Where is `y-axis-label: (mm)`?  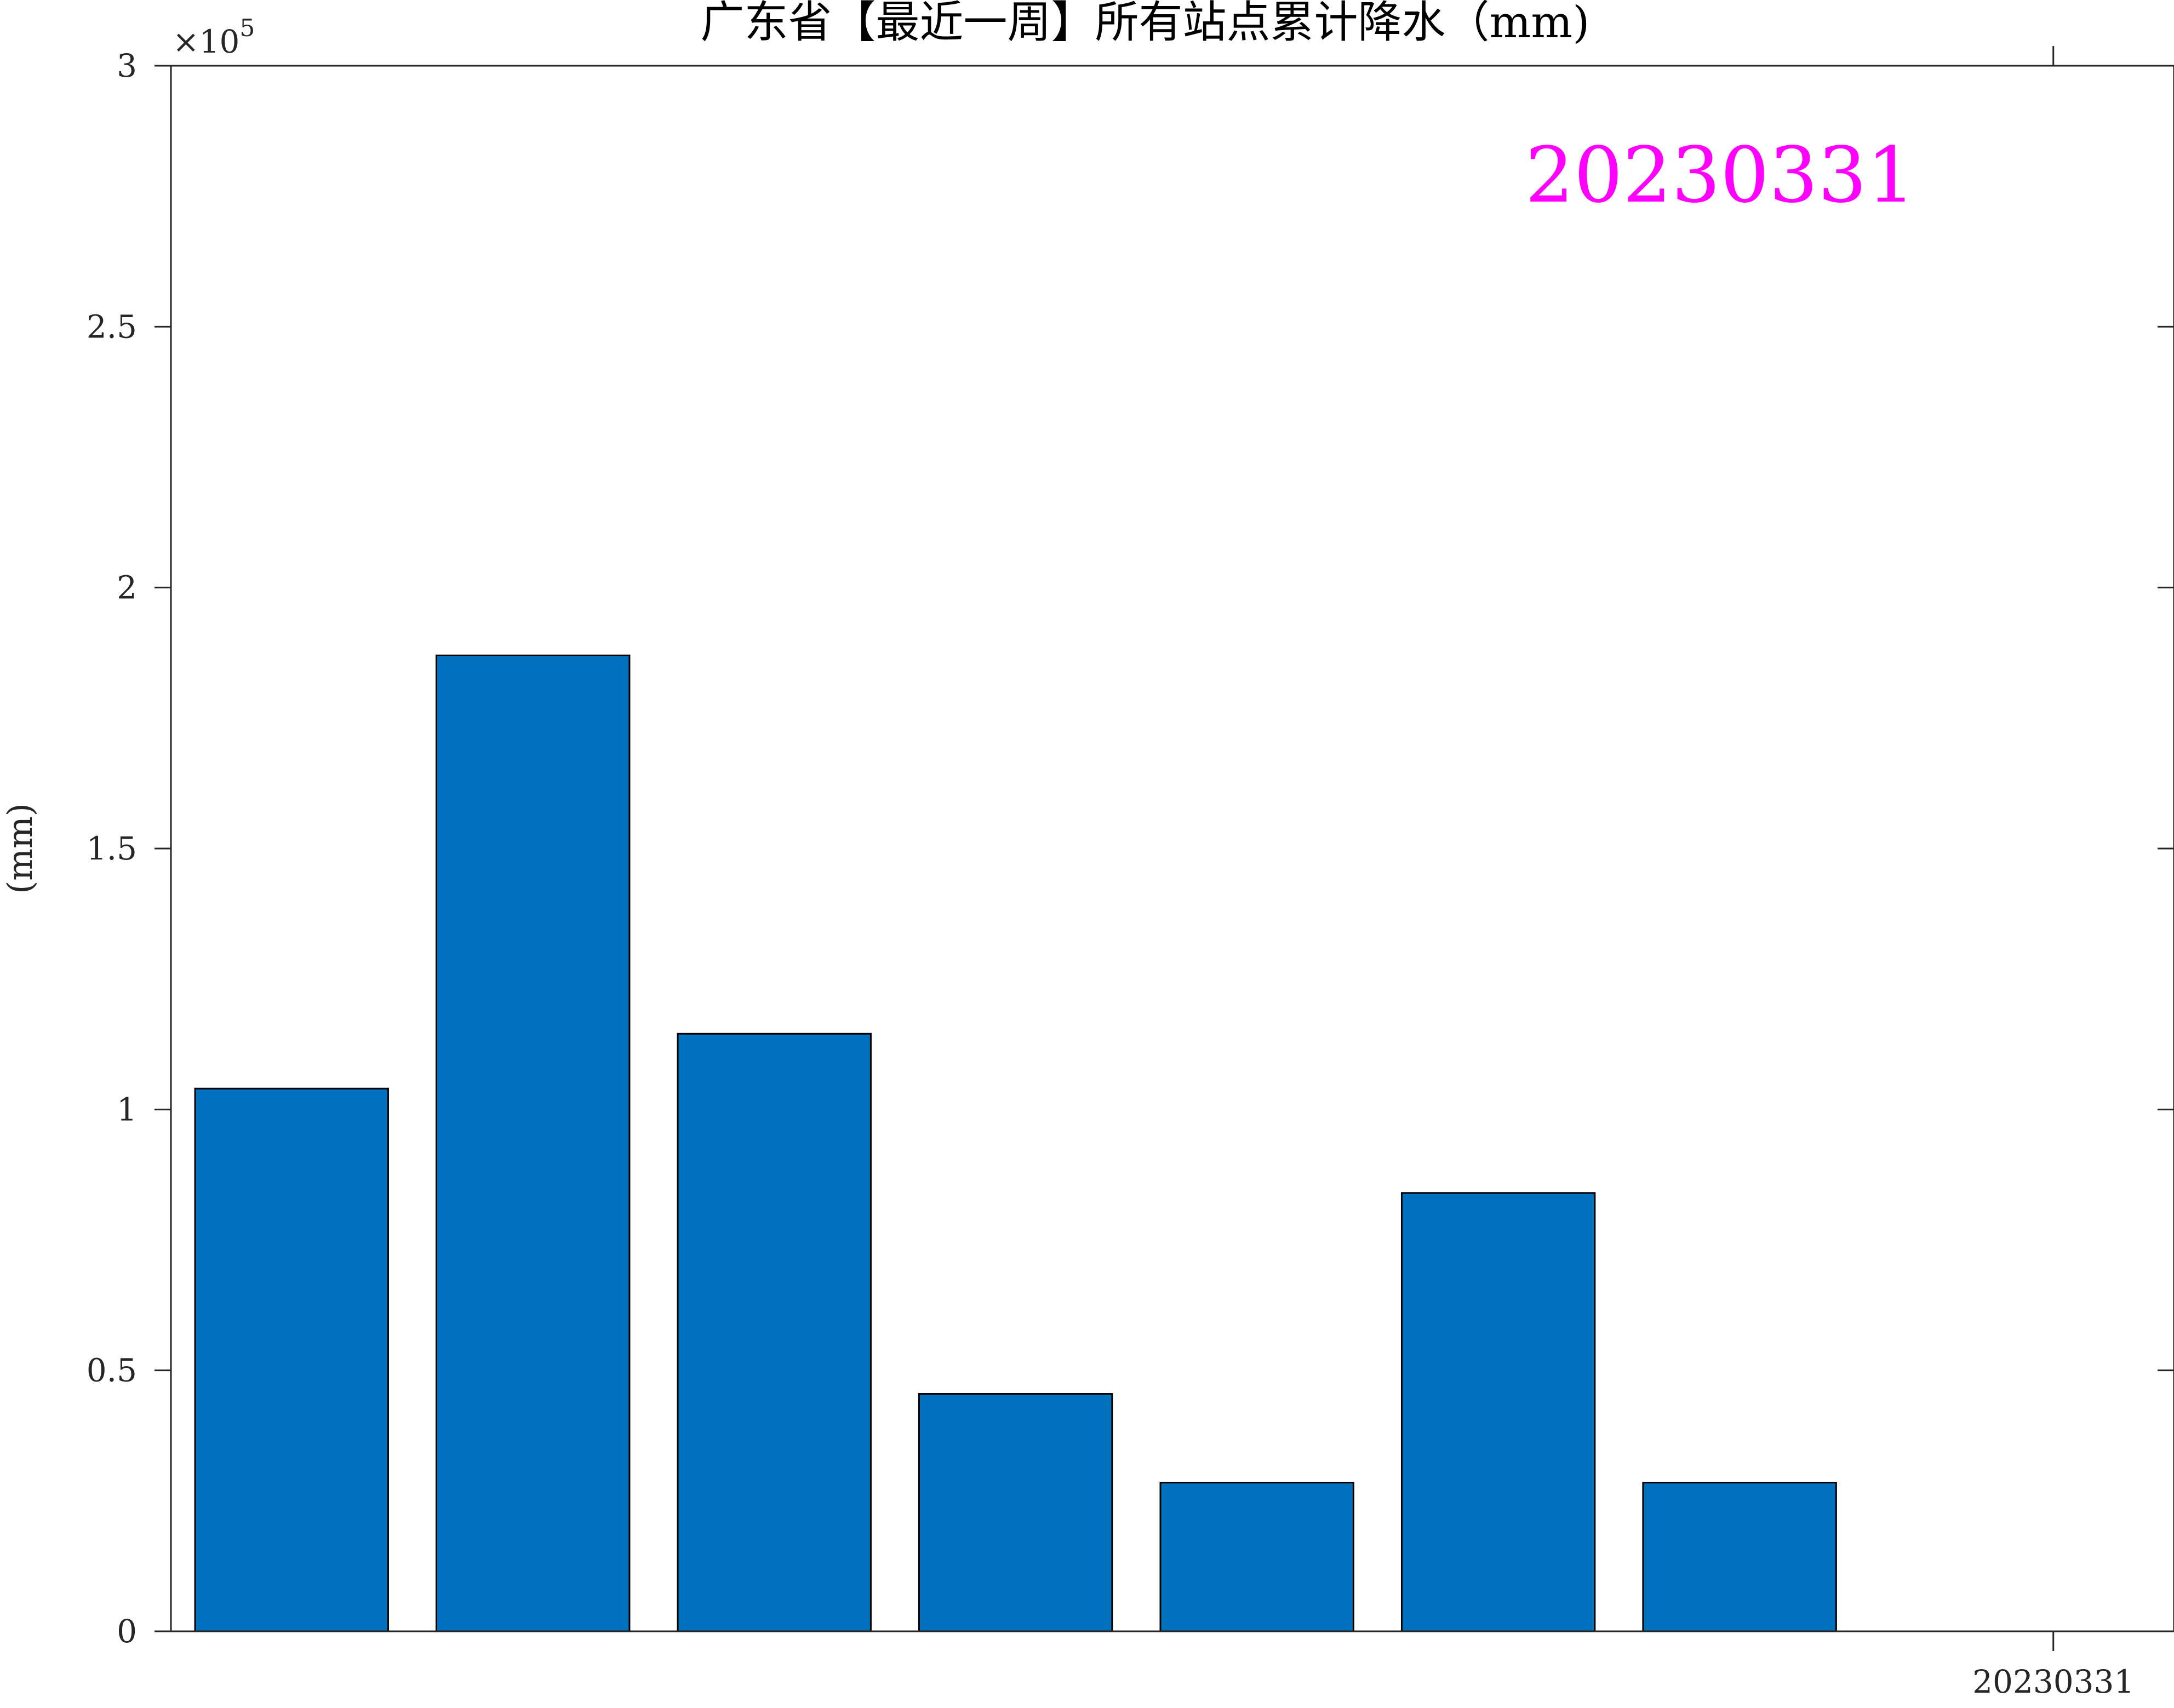
y-axis-label: (mm) is located at coordinates (20, 848).